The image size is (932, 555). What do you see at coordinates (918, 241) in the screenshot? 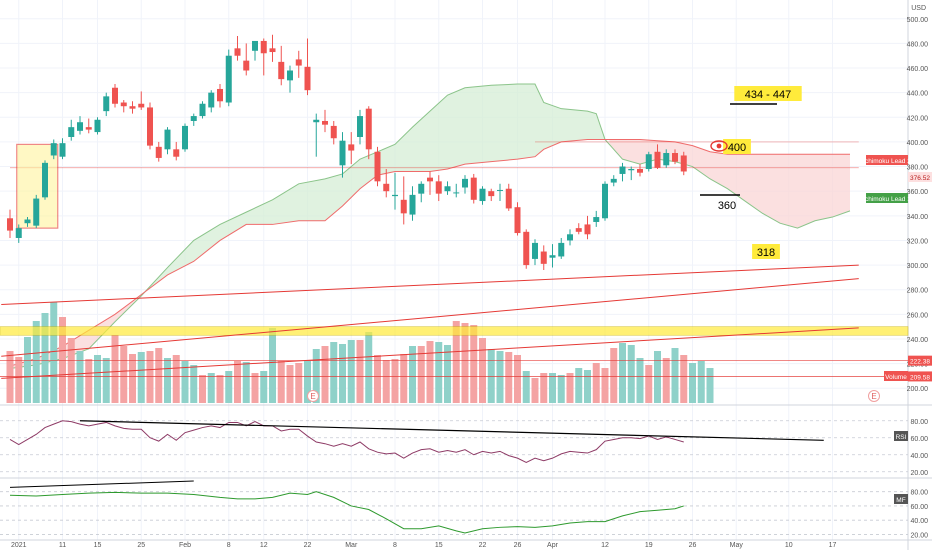
I see `price-tick-label: 320.00` at bounding box center [918, 241].